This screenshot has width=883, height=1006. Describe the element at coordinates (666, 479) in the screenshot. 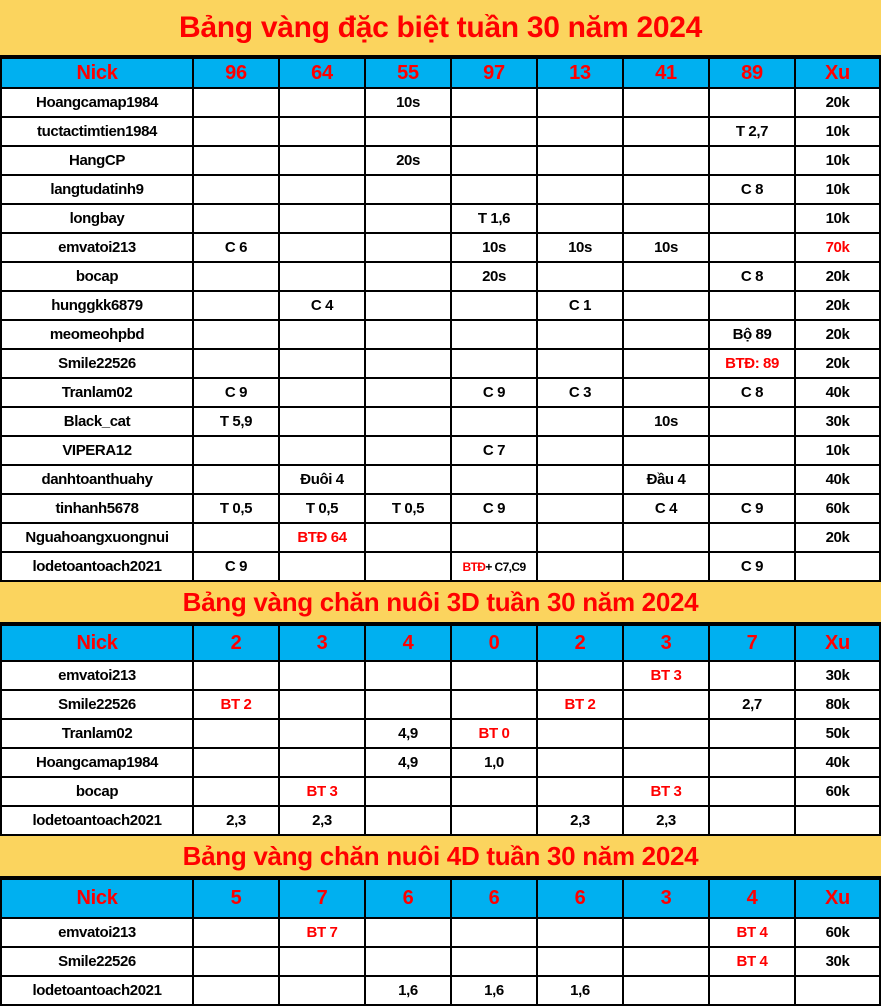

I see `value-cell: Đầu 4` at that location.